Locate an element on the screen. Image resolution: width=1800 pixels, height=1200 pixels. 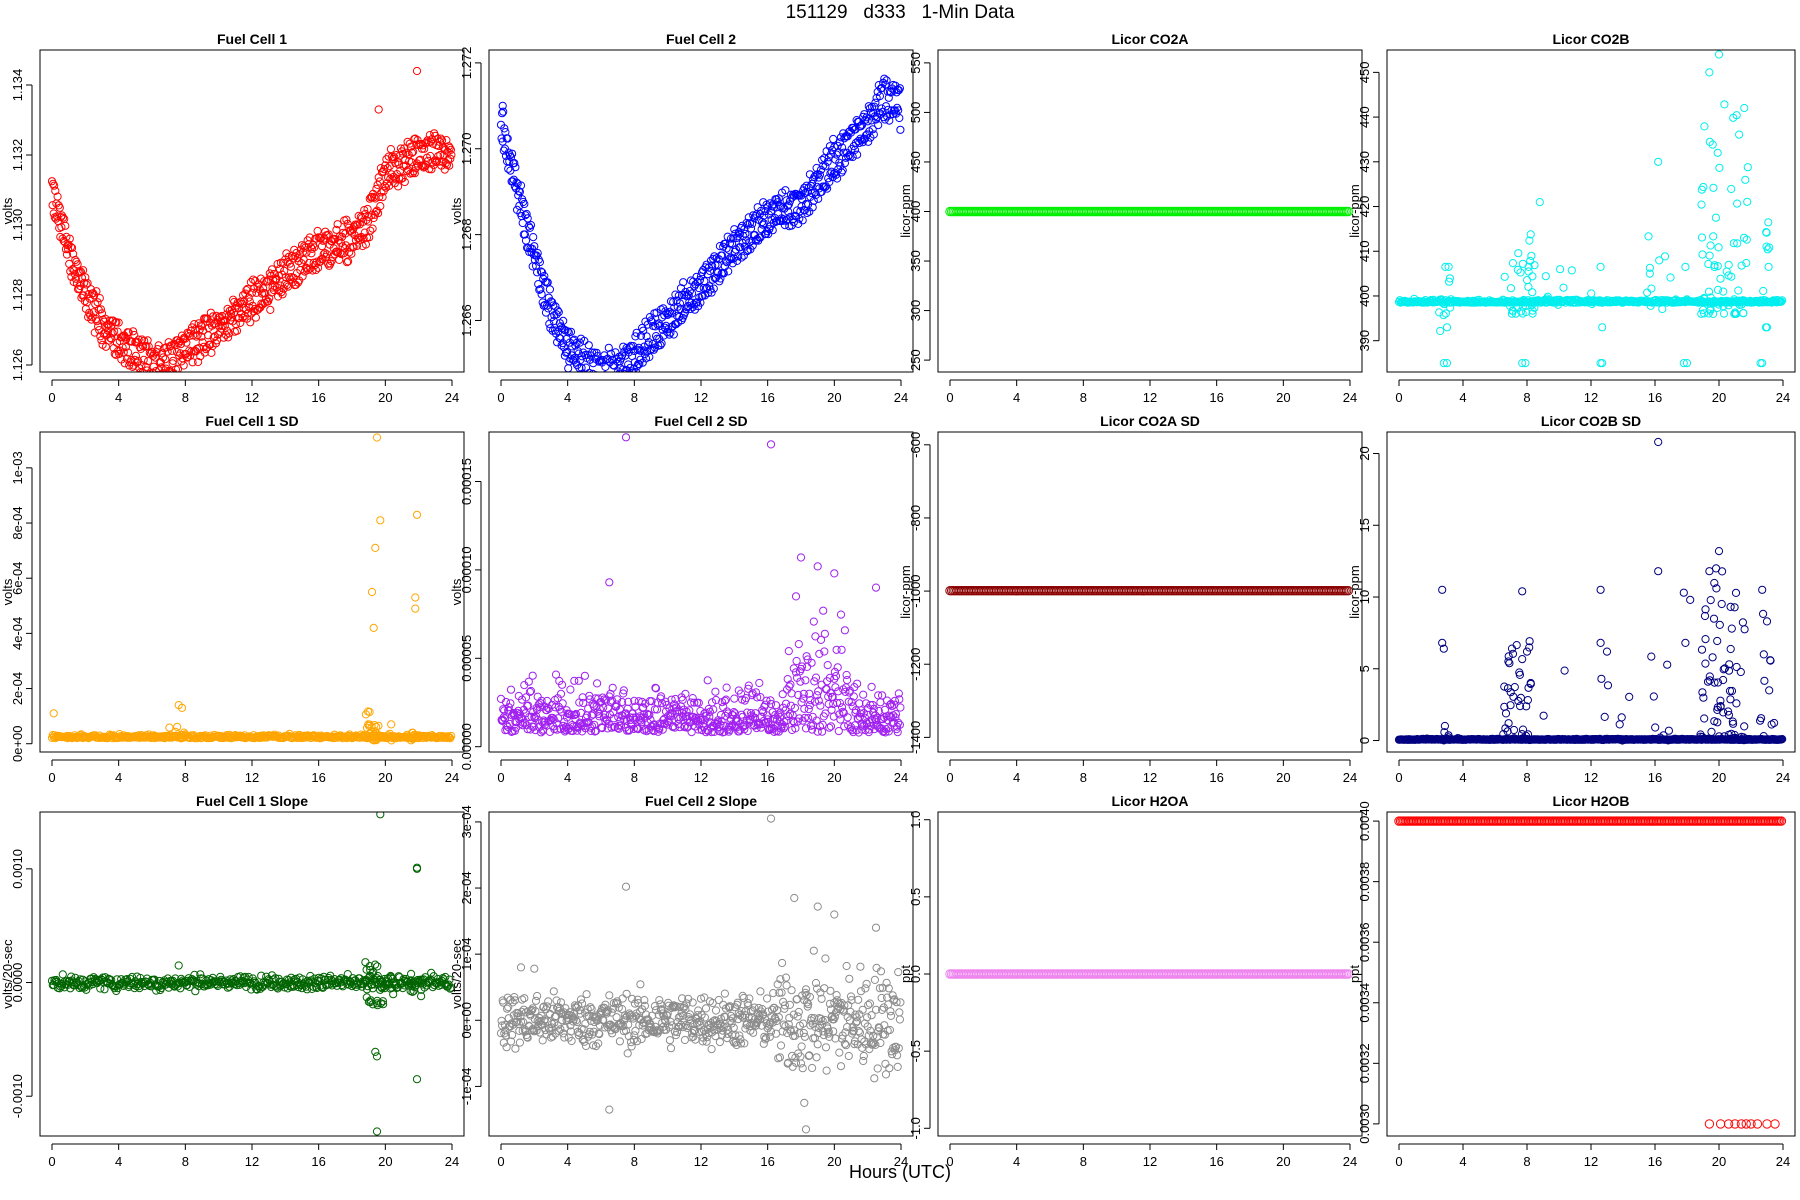
y-tick-label: 0e+00 is located at coordinates (17, 743).